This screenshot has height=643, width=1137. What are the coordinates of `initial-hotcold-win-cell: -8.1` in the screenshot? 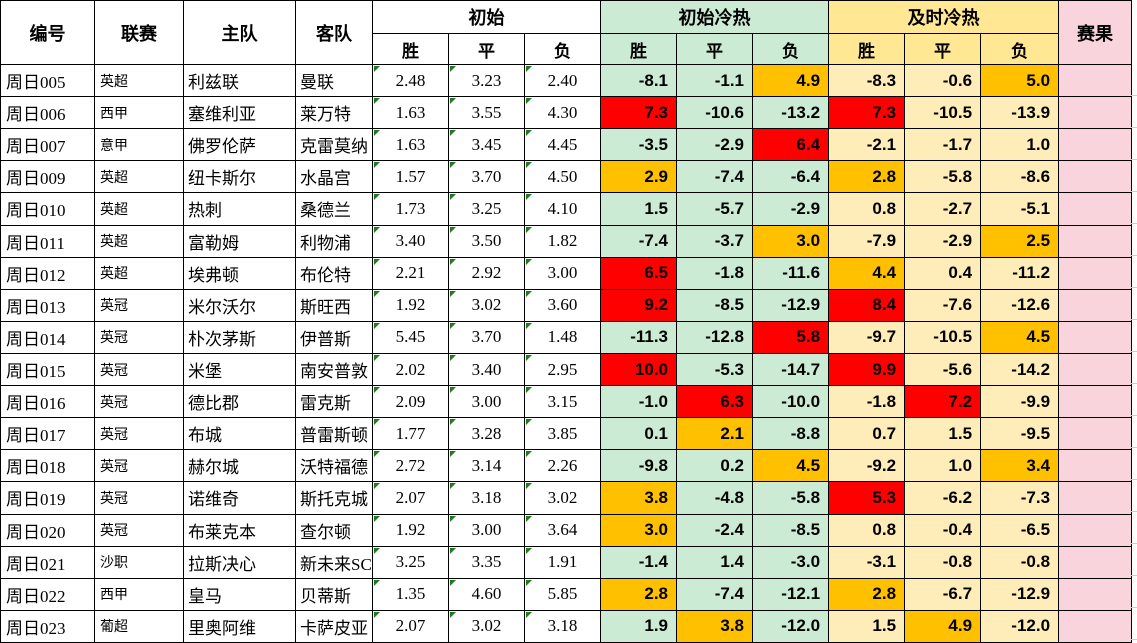 It's located at (639, 80).